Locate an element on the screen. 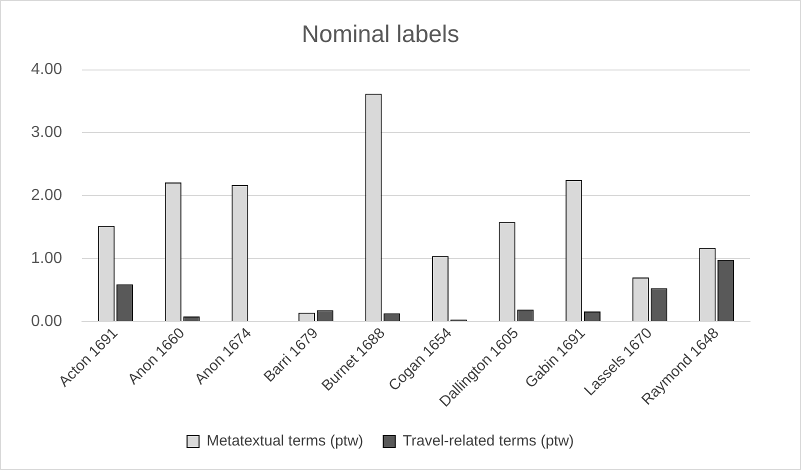 This screenshot has height=470, width=801. legend-label: Travel-related terms (ptw) is located at coordinates (488, 441).